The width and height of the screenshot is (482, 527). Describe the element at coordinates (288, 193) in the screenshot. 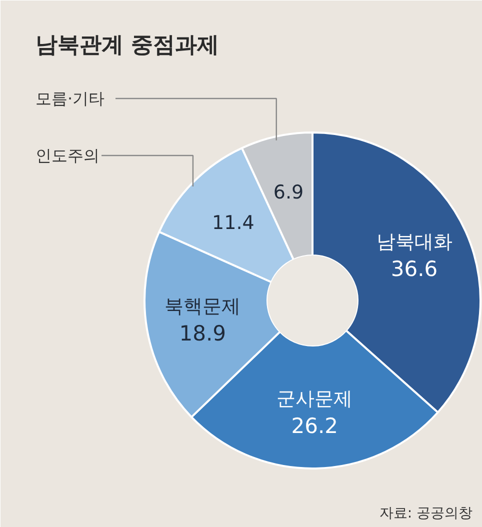

I see `data-label: 6.9` at that location.